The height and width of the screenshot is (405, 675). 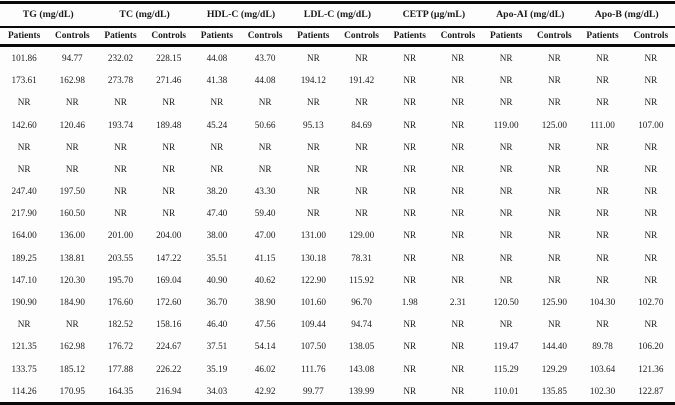 What do you see at coordinates (554, 390) in the screenshot?
I see `table-cell: 135.85` at bounding box center [554, 390].